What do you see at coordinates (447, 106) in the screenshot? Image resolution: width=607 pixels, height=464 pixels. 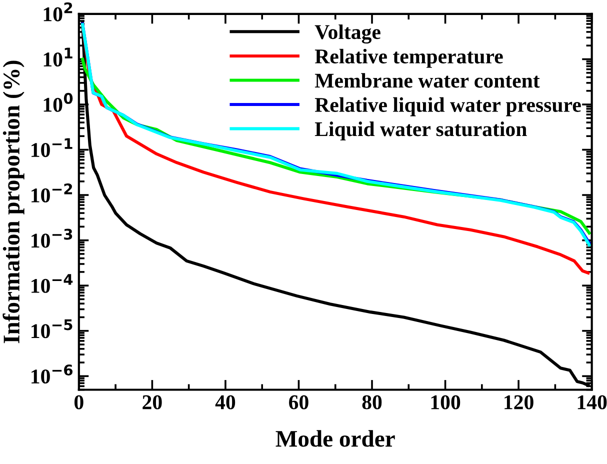 I see `legend-label: Relative liquid water pressure` at bounding box center [447, 106].